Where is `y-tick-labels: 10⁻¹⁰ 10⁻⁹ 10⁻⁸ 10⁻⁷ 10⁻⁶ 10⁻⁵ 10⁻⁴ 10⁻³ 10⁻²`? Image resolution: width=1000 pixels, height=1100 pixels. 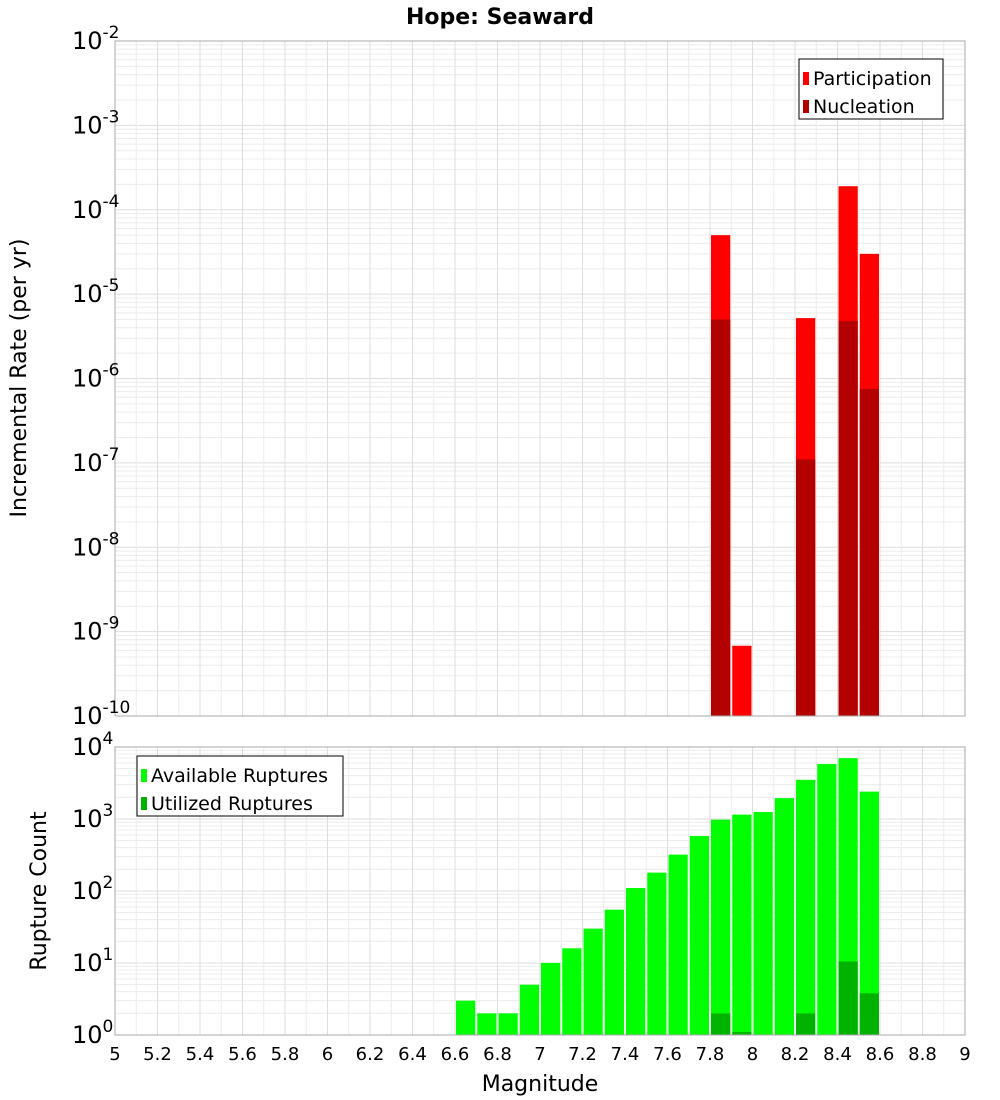 y-tick-labels: 10⁻¹⁰ 10⁻⁹ 10⁻⁸ 10⁻⁷ 10⁻⁶ 10⁻⁵ 10⁻⁴ 10⁻³ 10⁻² is located at coordinates (101, 376).